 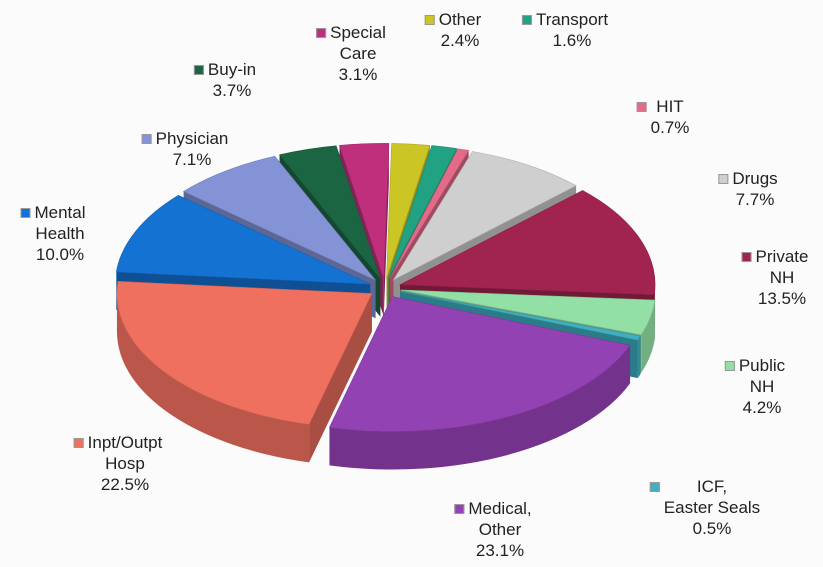 I want to click on category-label: Buy-in, so click(x=224, y=69).